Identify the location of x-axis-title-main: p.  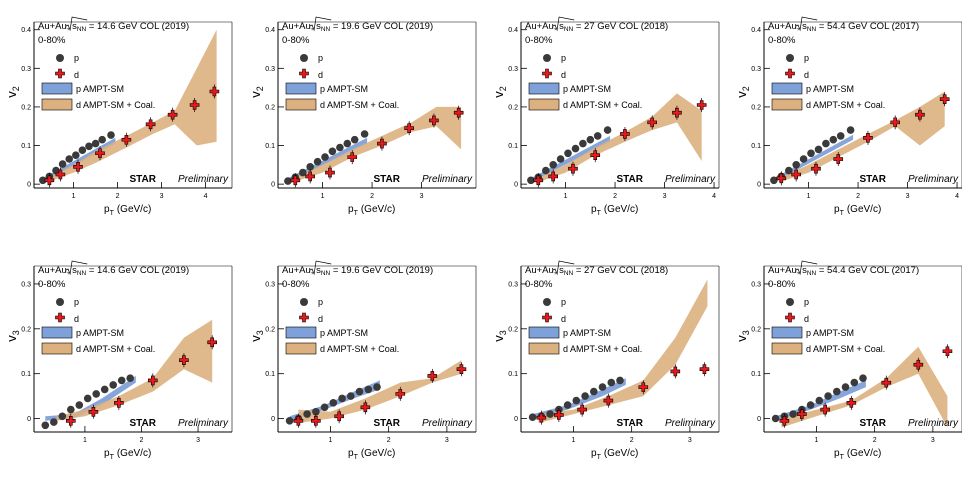
(837, 209).